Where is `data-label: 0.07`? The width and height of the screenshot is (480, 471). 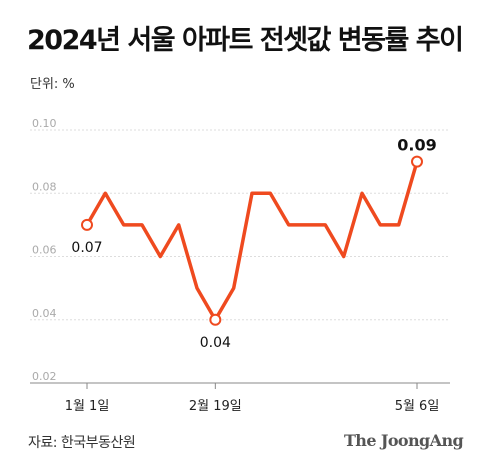 data-label: 0.07 is located at coordinates (86, 248).